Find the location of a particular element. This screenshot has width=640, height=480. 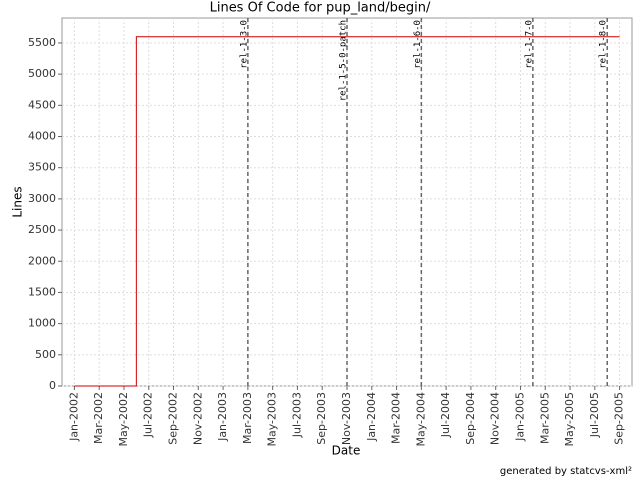

x-tick-label: Sep-2005 is located at coordinates (619, 418).